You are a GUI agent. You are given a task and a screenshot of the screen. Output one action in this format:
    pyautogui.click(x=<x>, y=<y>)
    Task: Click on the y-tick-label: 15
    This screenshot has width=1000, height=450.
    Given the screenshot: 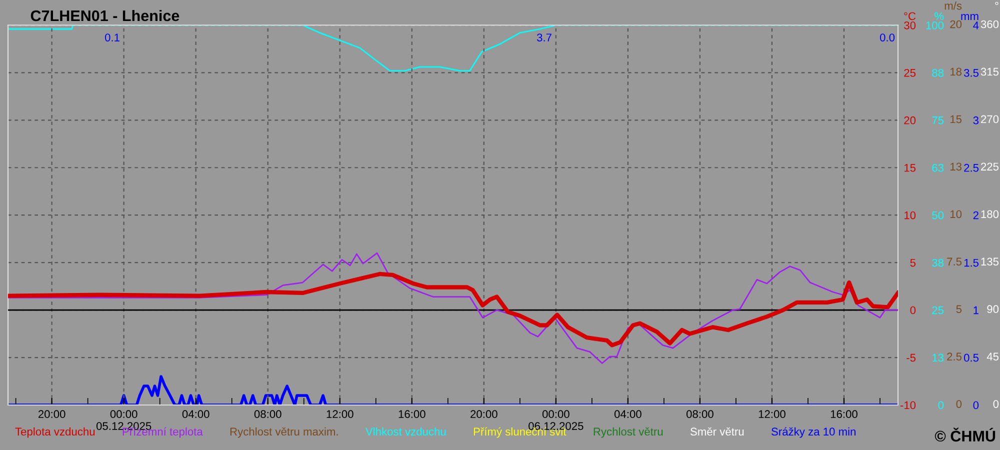 What is the action you would take?
    pyautogui.click(x=910, y=168)
    